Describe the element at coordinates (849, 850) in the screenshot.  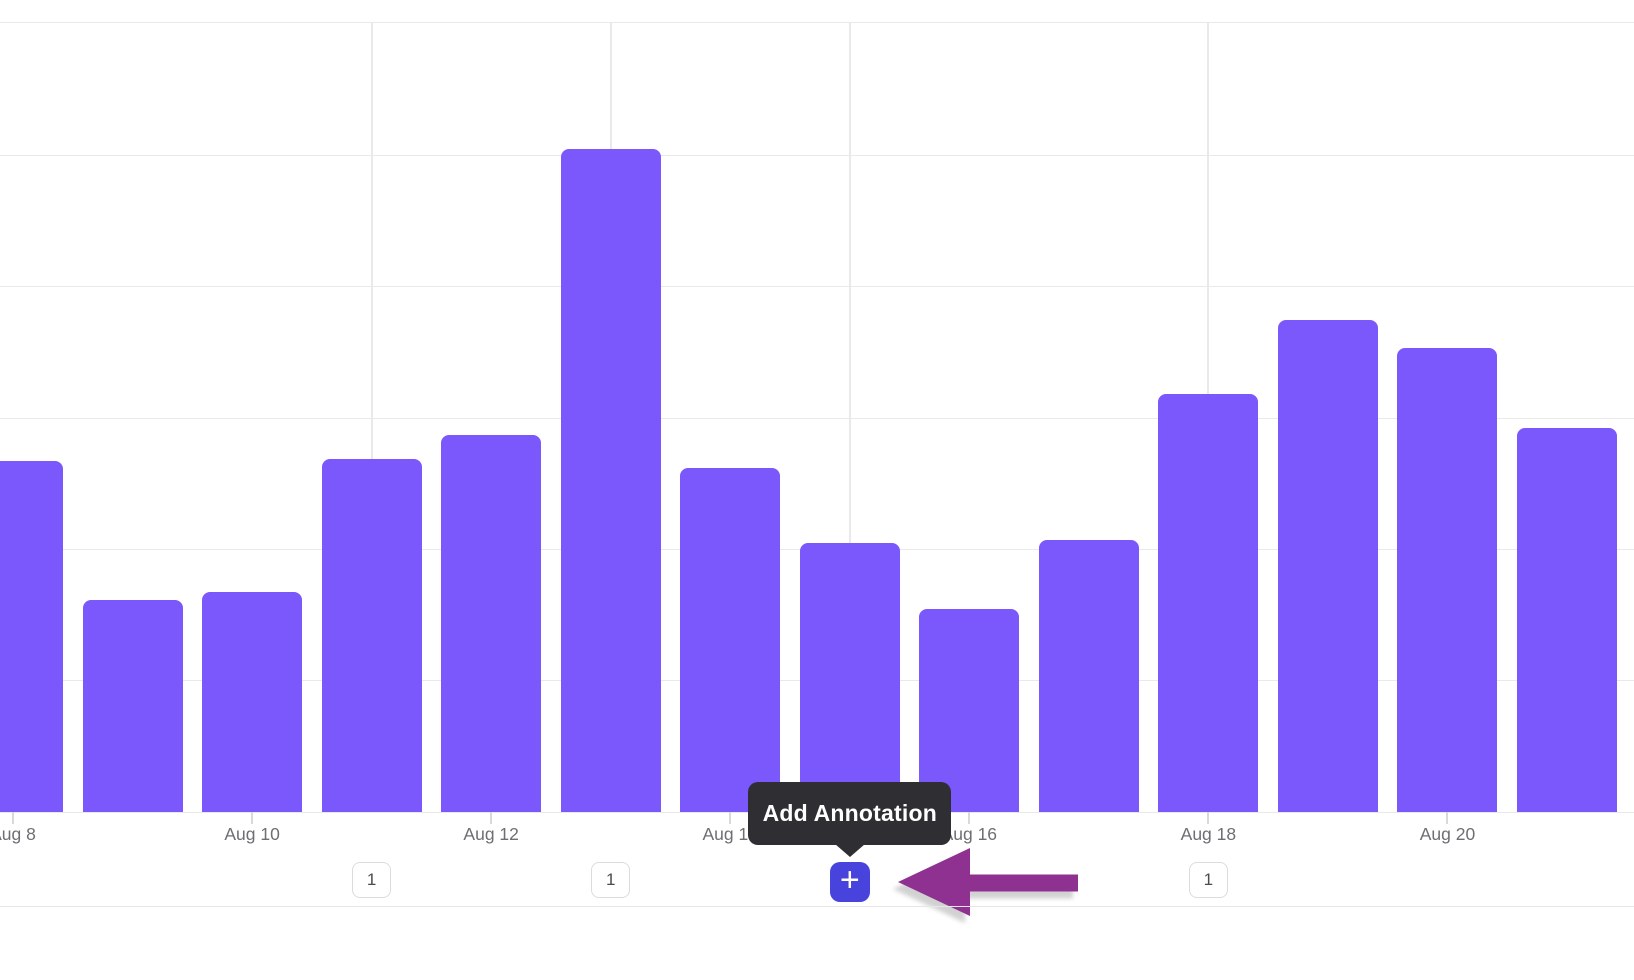
I see `tooltip-caret-icon` at that location.